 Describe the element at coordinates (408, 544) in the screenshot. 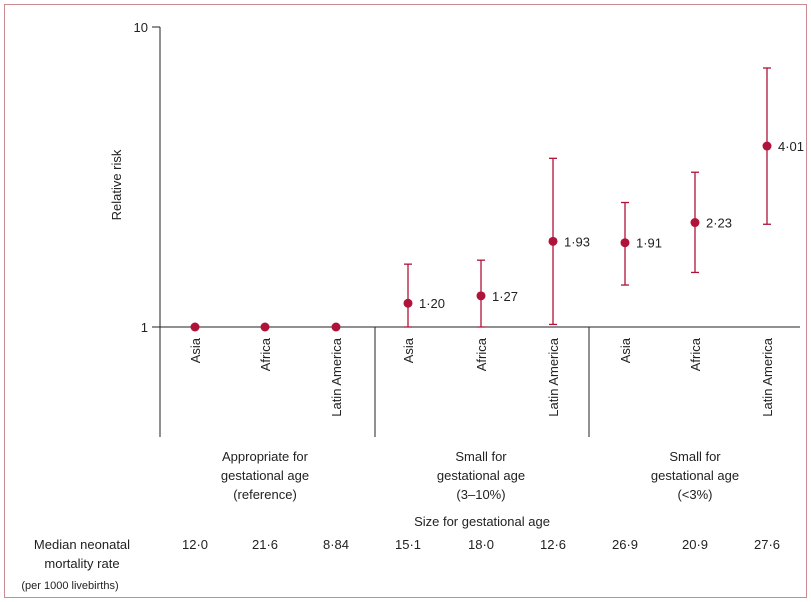

I see `mortality-value-3: 15·1` at that location.